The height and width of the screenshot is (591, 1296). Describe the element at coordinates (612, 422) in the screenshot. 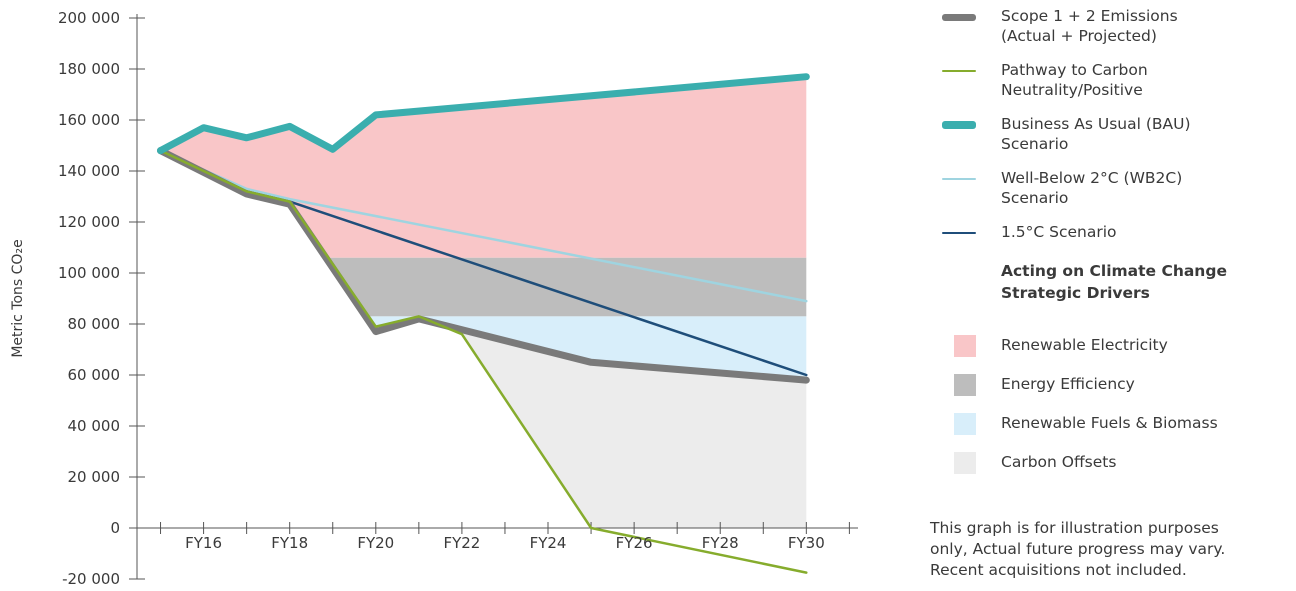

I see `area-carbon-offsets` at that location.